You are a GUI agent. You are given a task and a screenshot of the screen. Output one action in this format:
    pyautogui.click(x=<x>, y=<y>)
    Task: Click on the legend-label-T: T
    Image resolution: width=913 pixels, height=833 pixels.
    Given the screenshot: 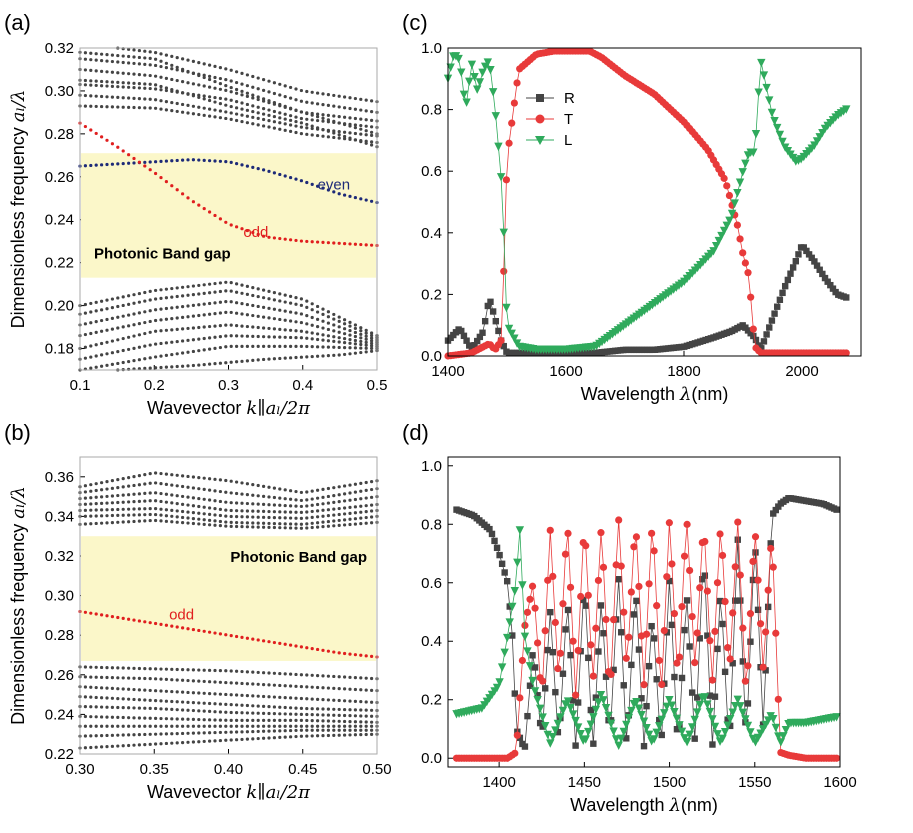 What is the action you would take?
    pyautogui.click(x=568, y=119)
    